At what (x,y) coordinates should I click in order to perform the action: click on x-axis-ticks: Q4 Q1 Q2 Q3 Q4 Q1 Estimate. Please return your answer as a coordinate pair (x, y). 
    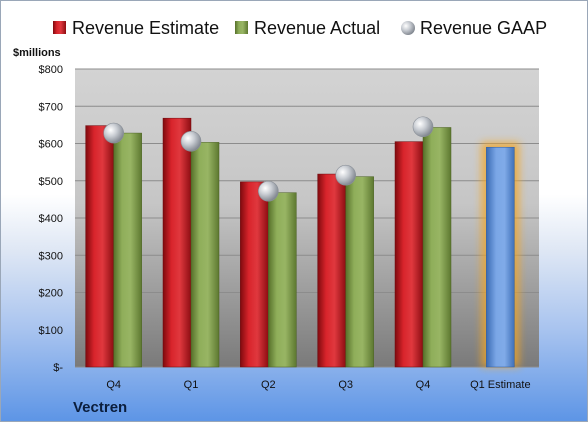
    Looking at the image, I should click on (318, 385).